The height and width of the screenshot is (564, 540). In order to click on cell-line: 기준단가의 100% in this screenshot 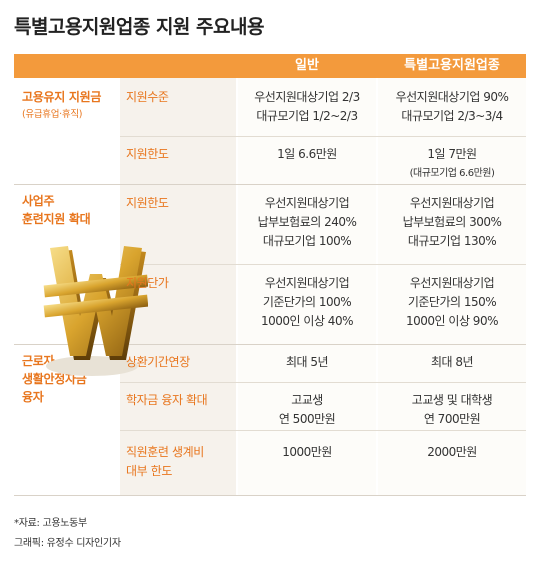, I will do `click(307, 302)`.